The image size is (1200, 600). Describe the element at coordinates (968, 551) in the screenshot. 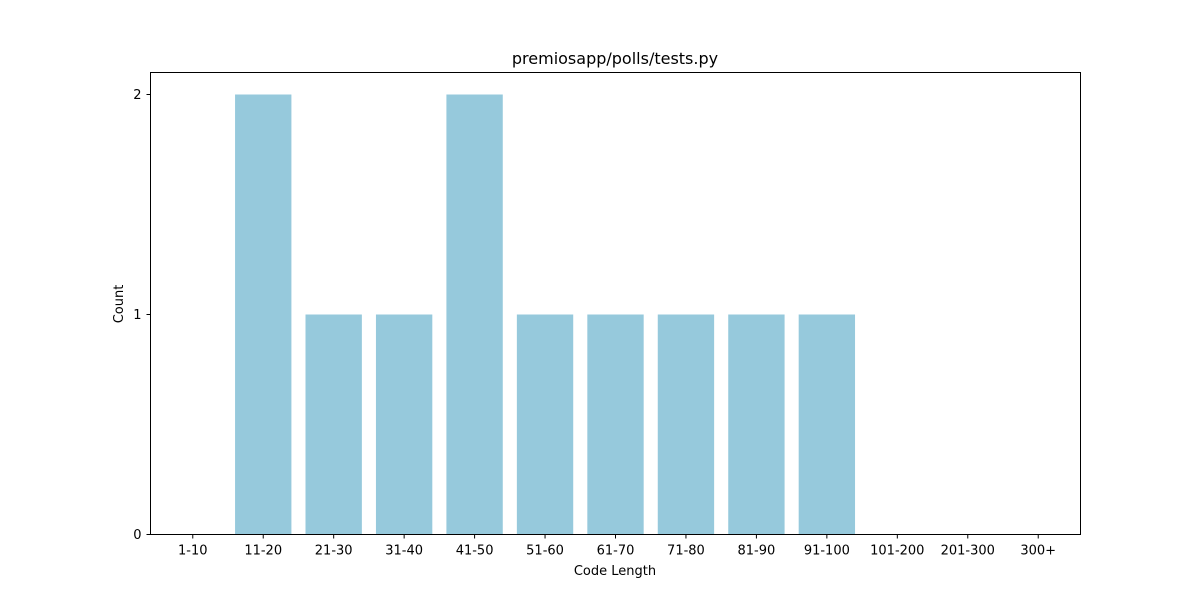

I see `x-tick-label: 201-300` at that location.